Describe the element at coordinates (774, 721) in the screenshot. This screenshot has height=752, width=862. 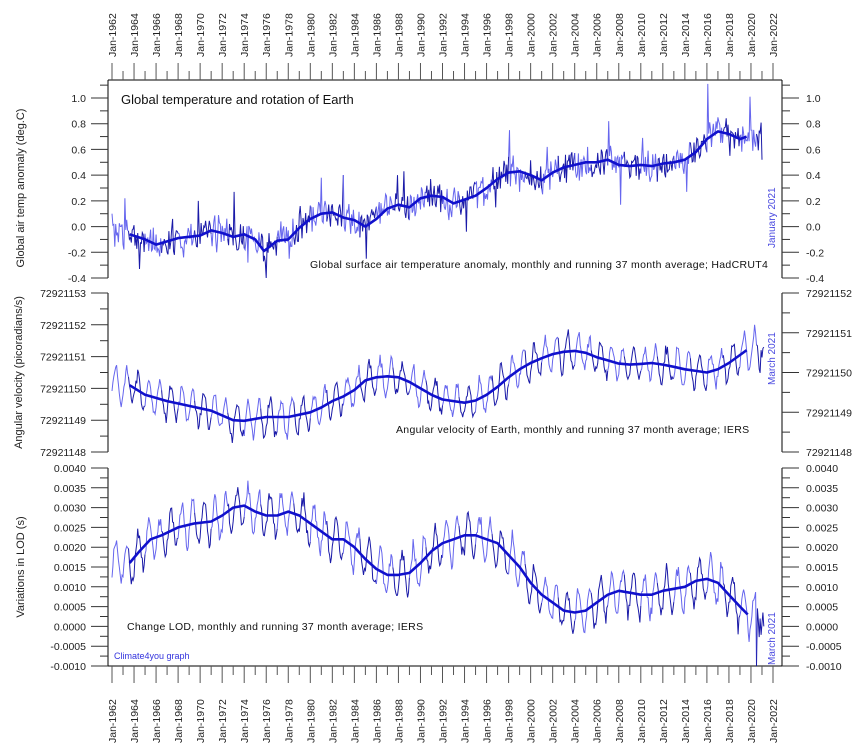
I see `bottom-date-tick-label: Jan-2022` at that location.